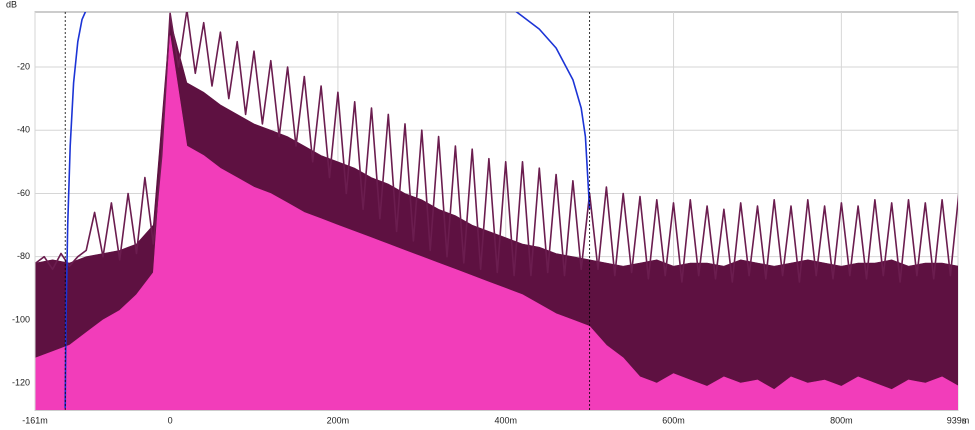 Image resolution: width=975 pixels, height=430 pixels. What do you see at coordinates (21, 383) in the screenshot?
I see `y-tick-label: -120` at bounding box center [21, 383].